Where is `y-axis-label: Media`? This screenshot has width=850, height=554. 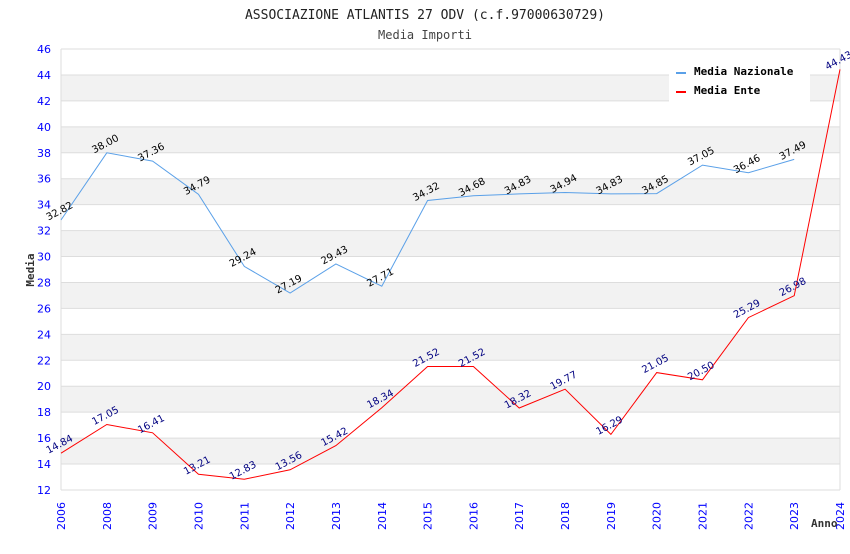
y-axis-label: Media is located at coordinates (30, 269).